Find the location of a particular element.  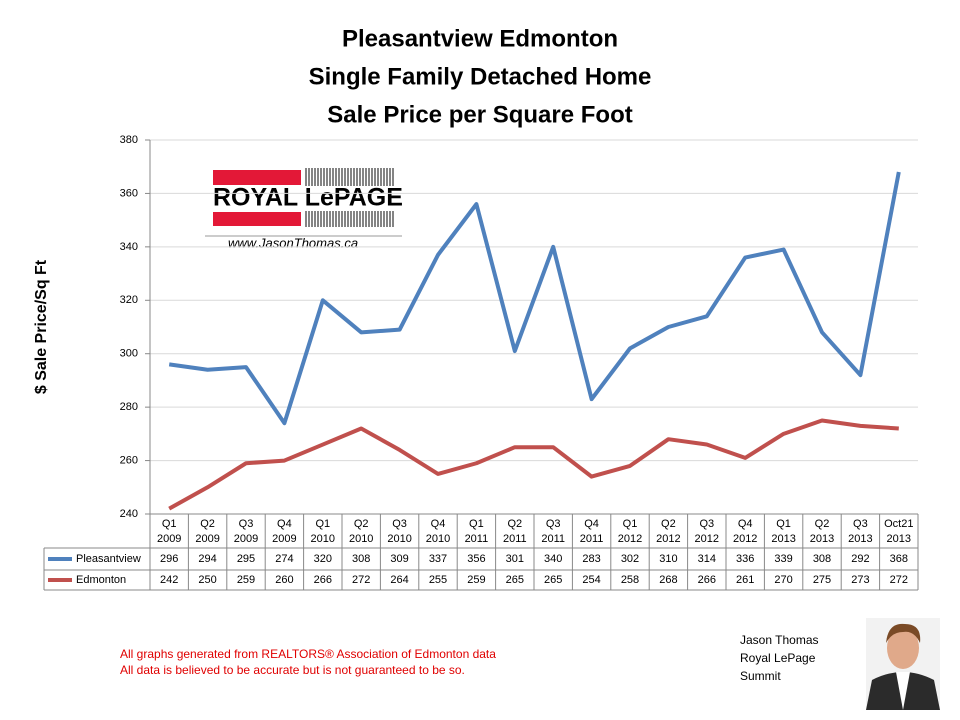

logo-url: www.JasonThomas.ca is located at coordinates (293, 242).